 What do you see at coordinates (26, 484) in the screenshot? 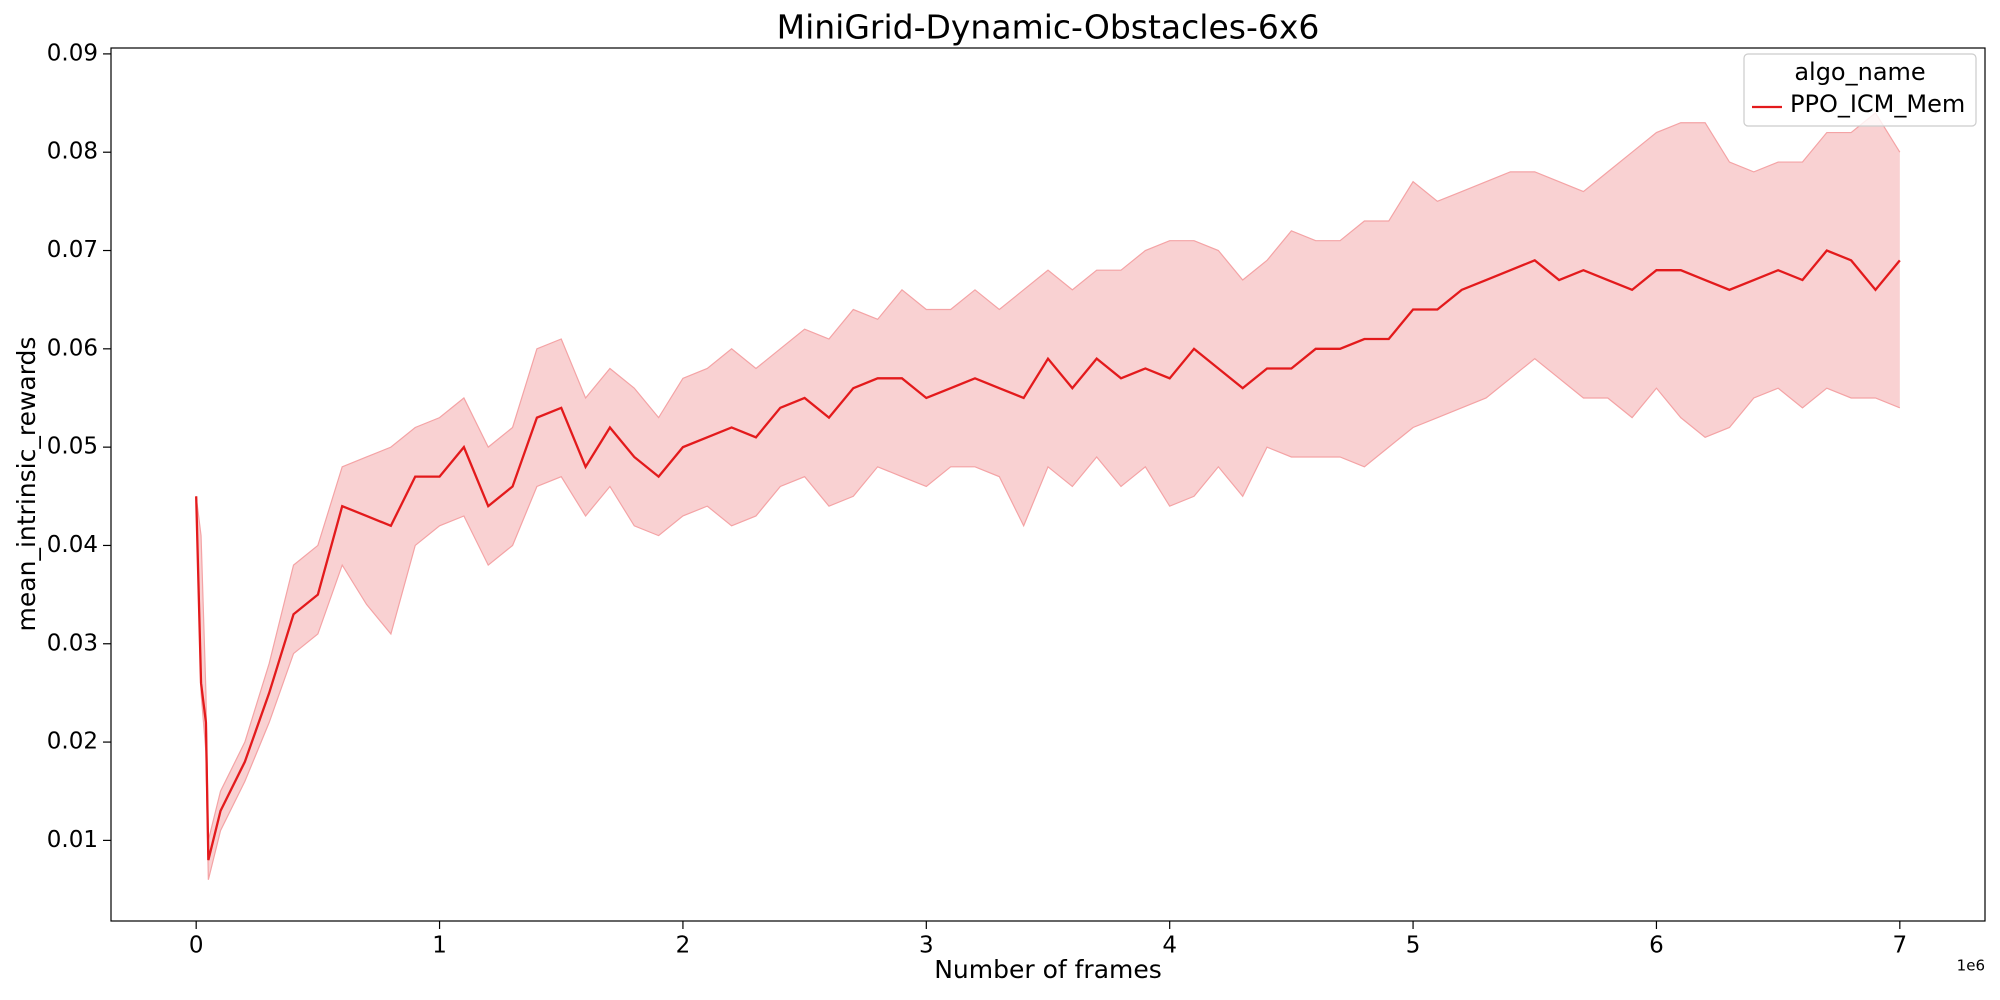
I see `y-axis-label: mean_intrinsic_rewards` at bounding box center [26, 484].